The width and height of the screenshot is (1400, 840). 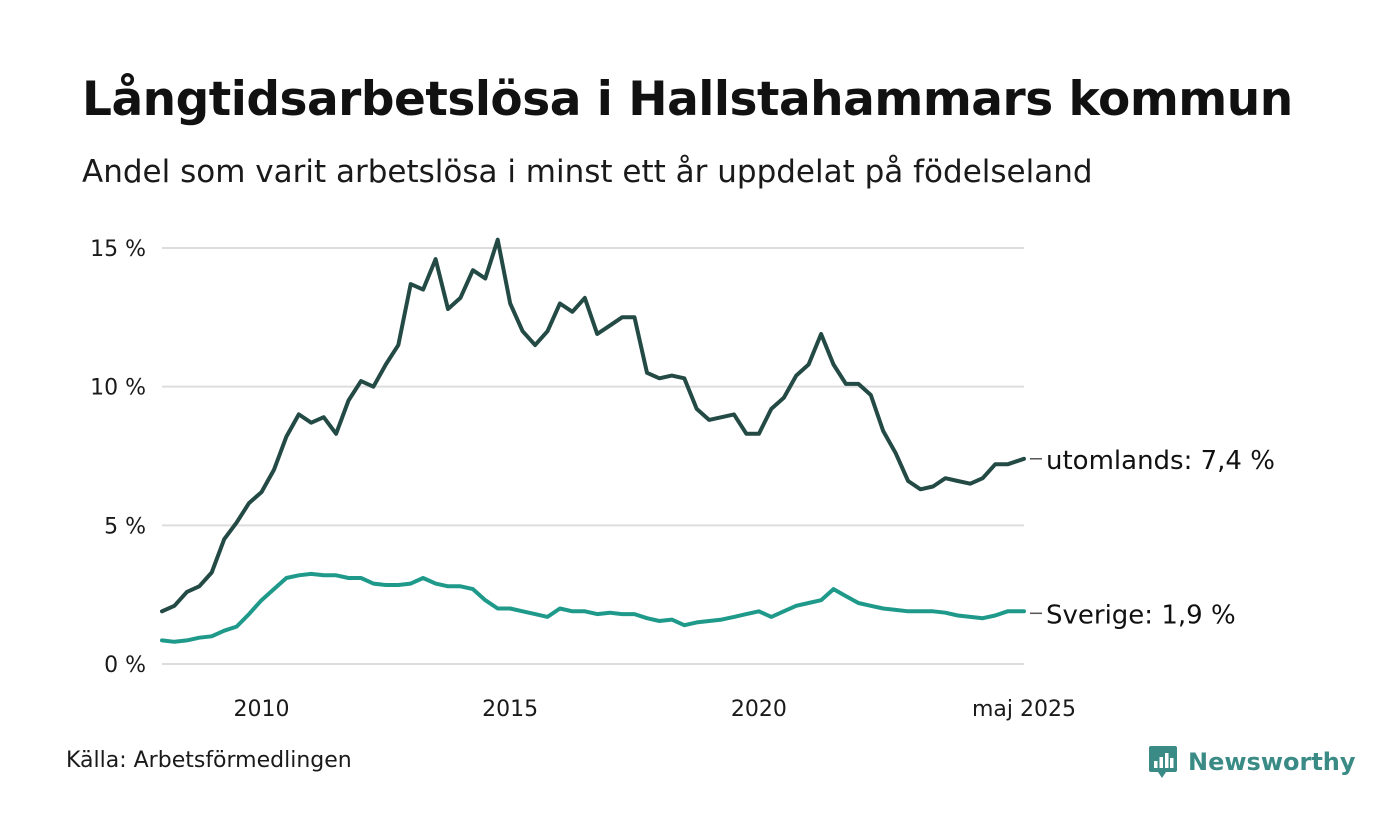 What do you see at coordinates (261, 709) in the screenshot?
I see `x-tick-label: 2010` at bounding box center [261, 709].